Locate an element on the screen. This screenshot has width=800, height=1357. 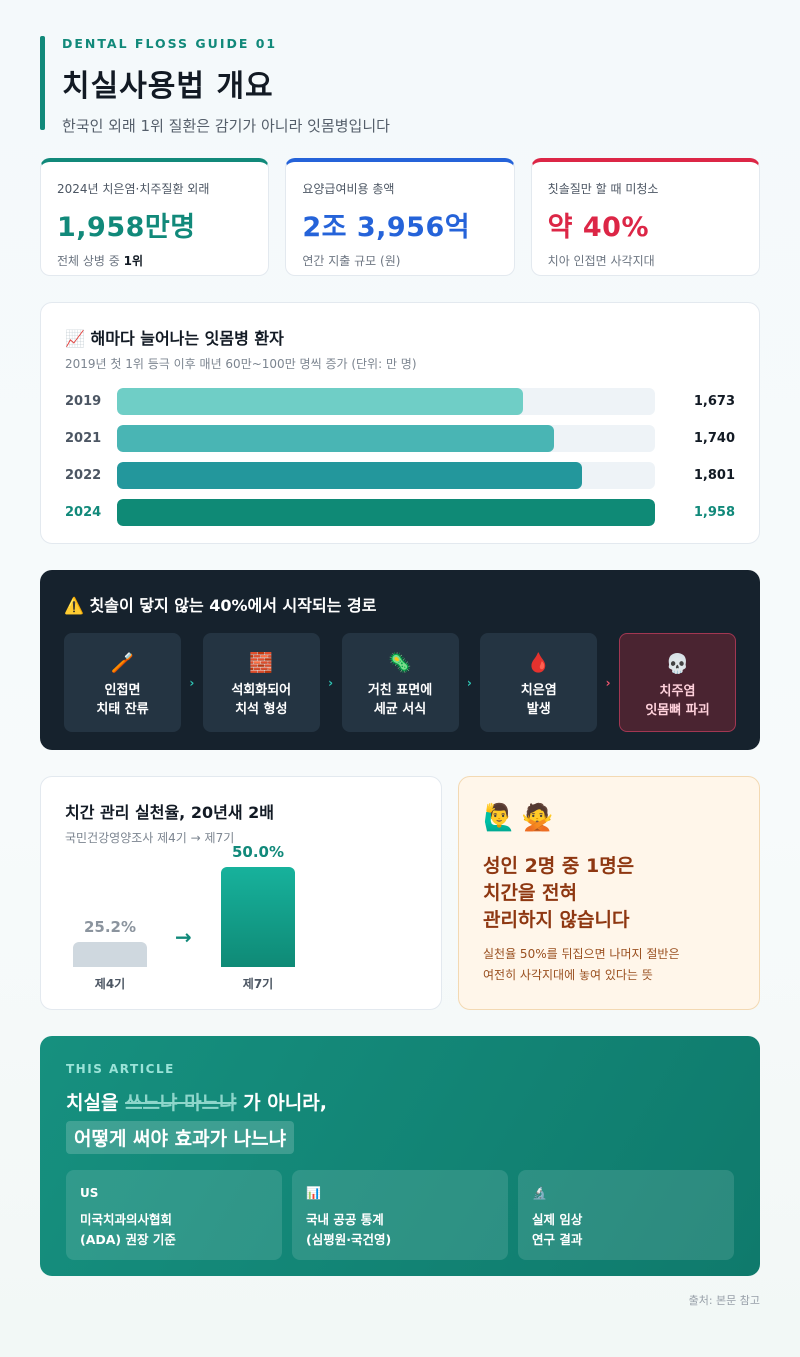
comparison-after: 50.0% 제7기 is located at coordinates (258, 917).